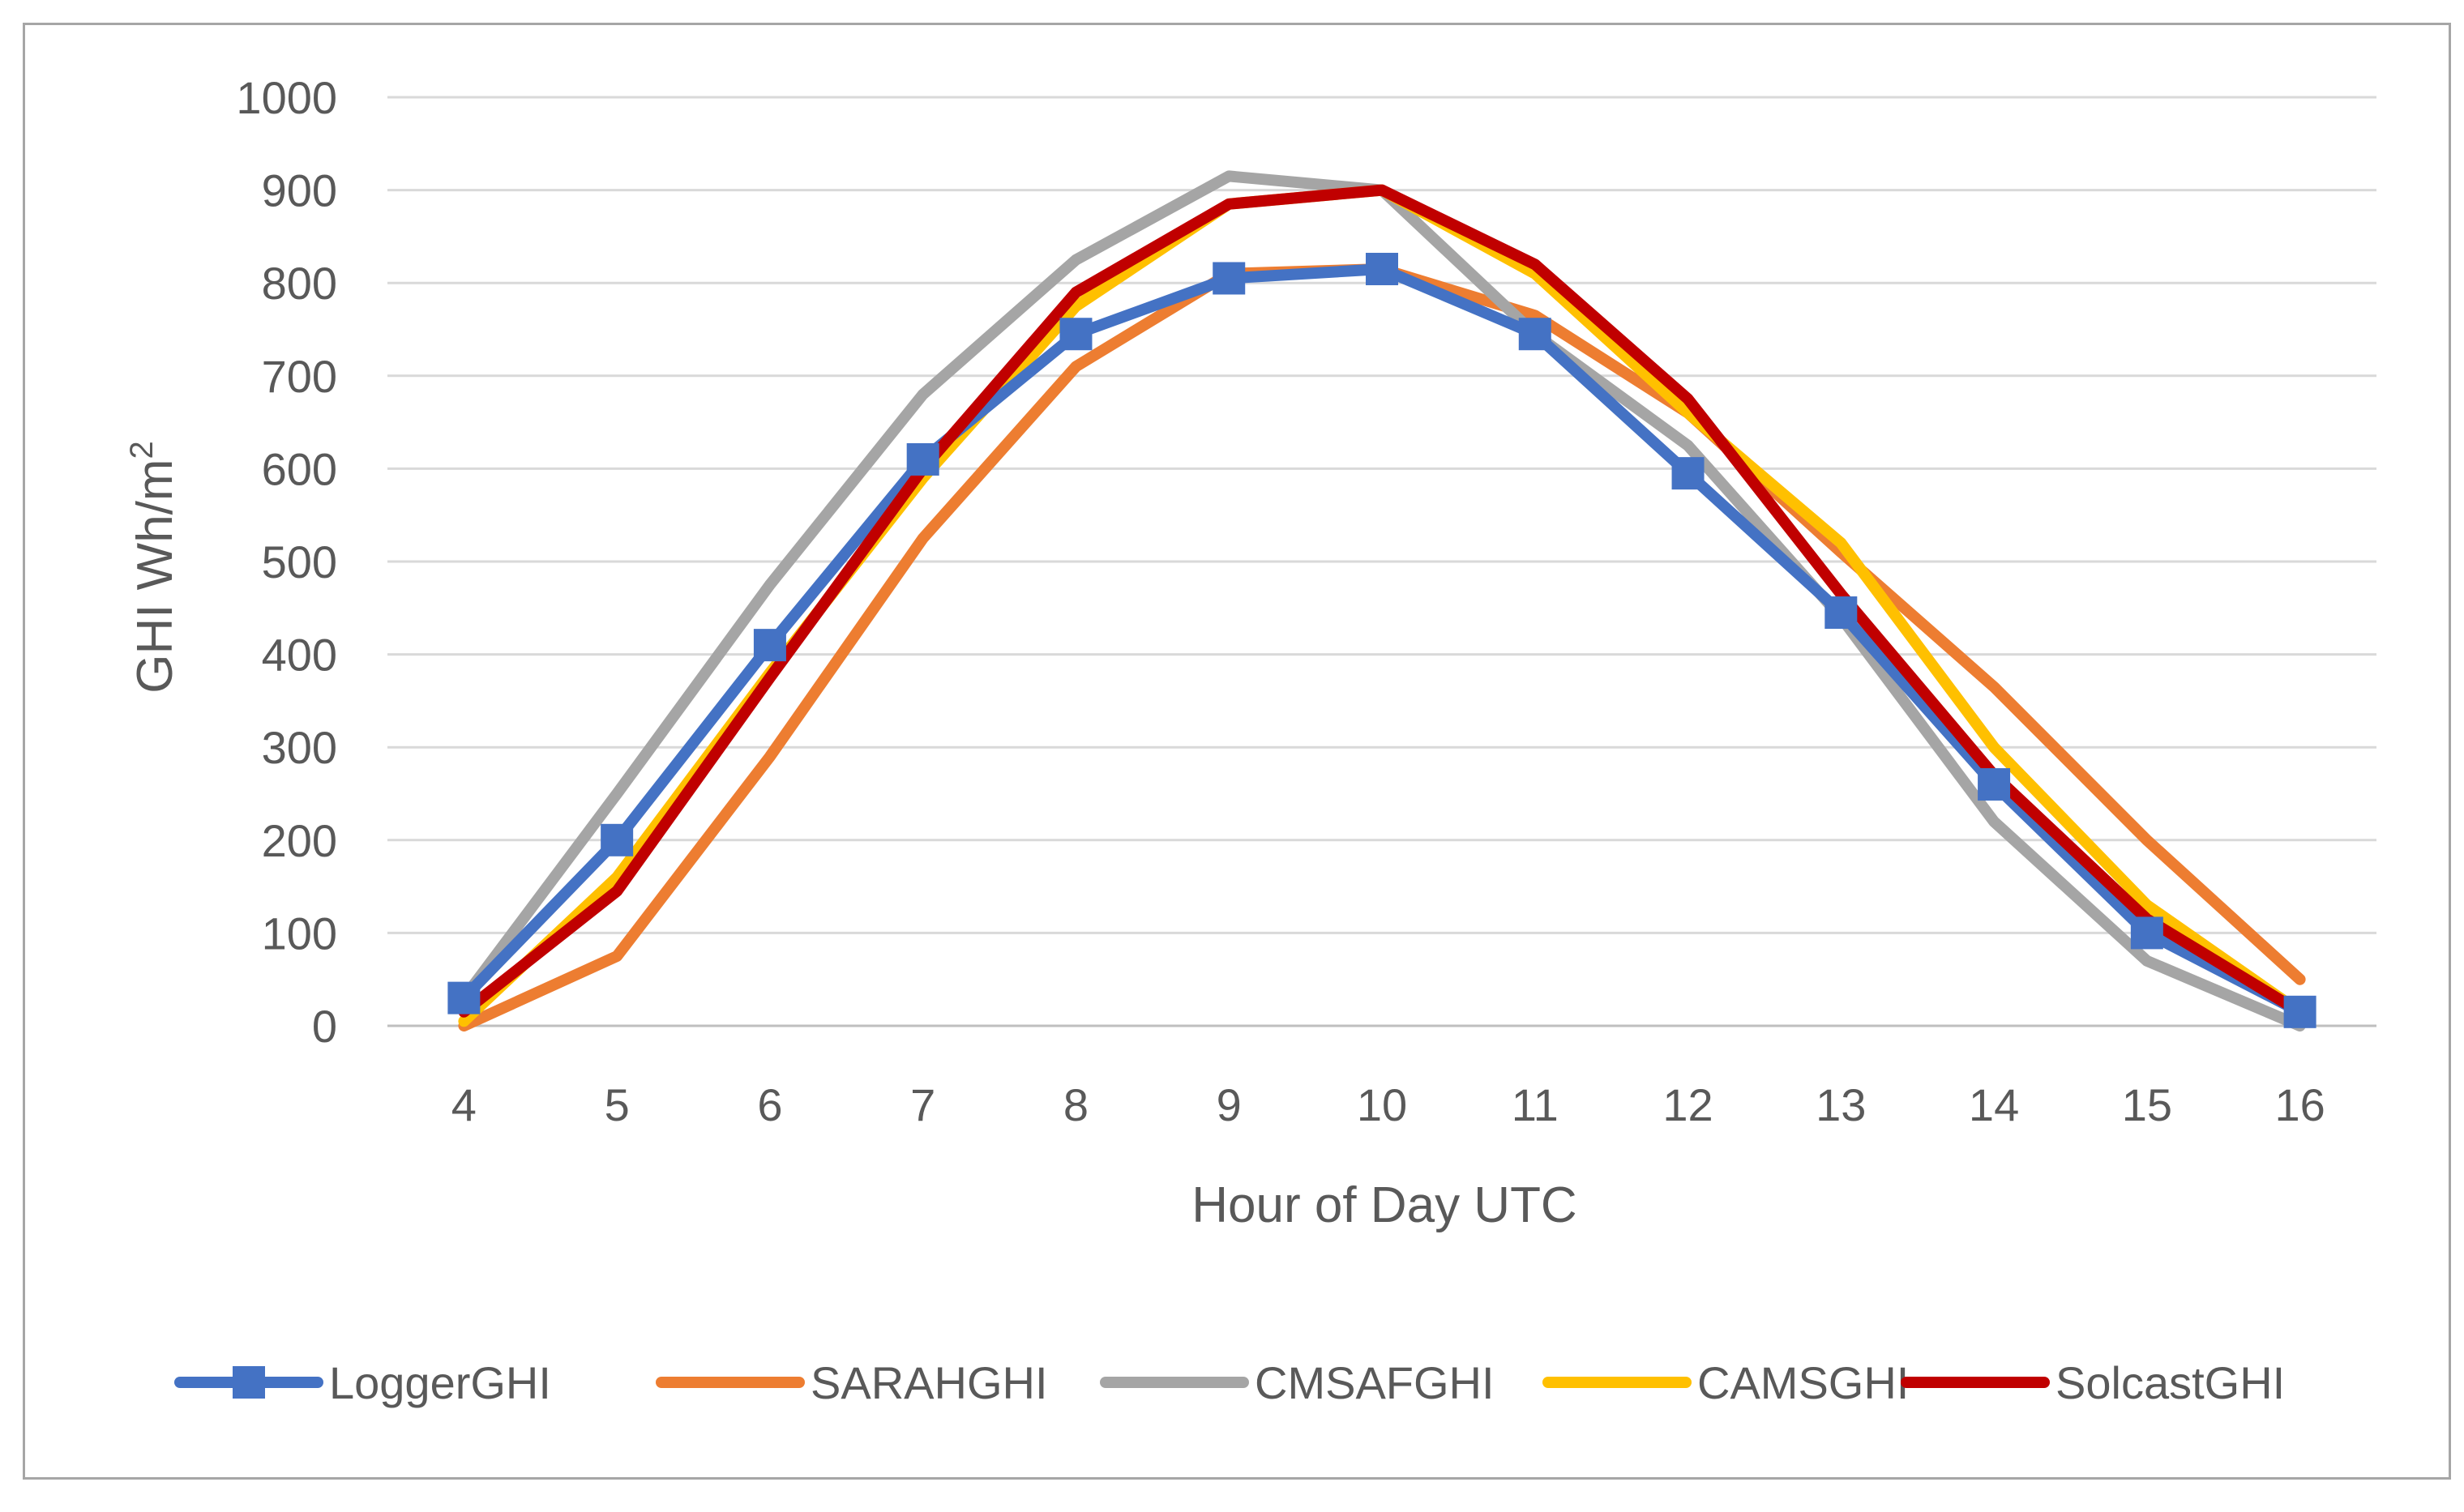  I want to click on y-axis-title-text: GHI Wh/m, so click(155, 576).